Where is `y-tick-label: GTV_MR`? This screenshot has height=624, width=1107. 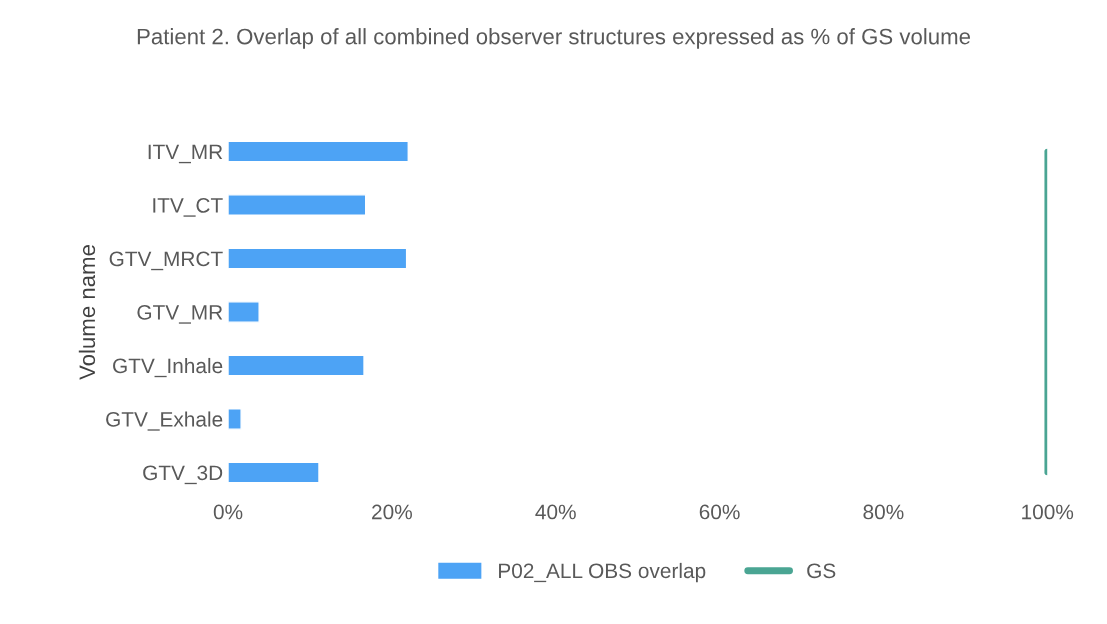
y-tick-label: GTV_MR is located at coordinates (180, 314).